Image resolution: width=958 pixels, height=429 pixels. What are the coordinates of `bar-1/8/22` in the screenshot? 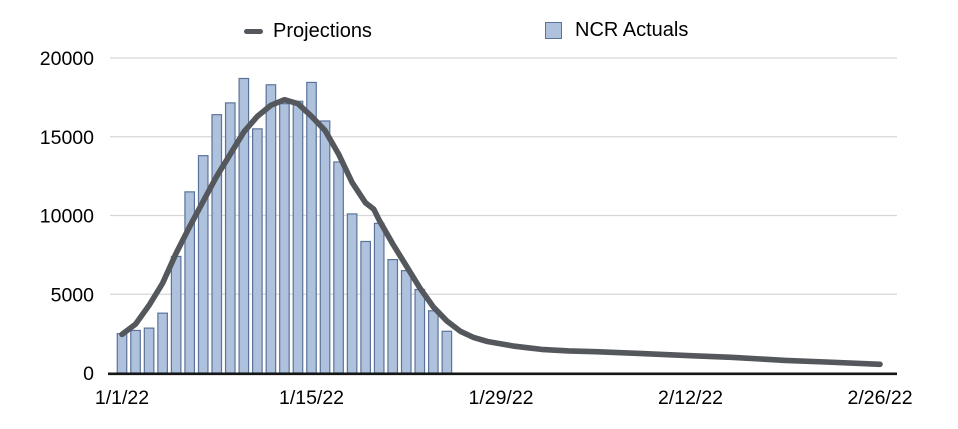 It's located at (217, 244).